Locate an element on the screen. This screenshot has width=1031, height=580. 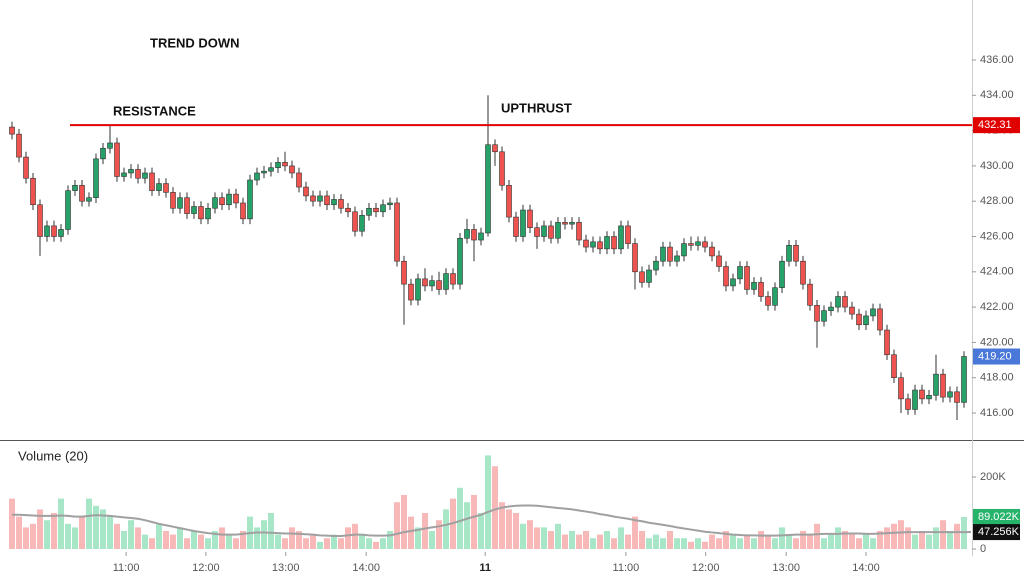
x-tick-label: 11:00 is located at coordinates (626, 568).